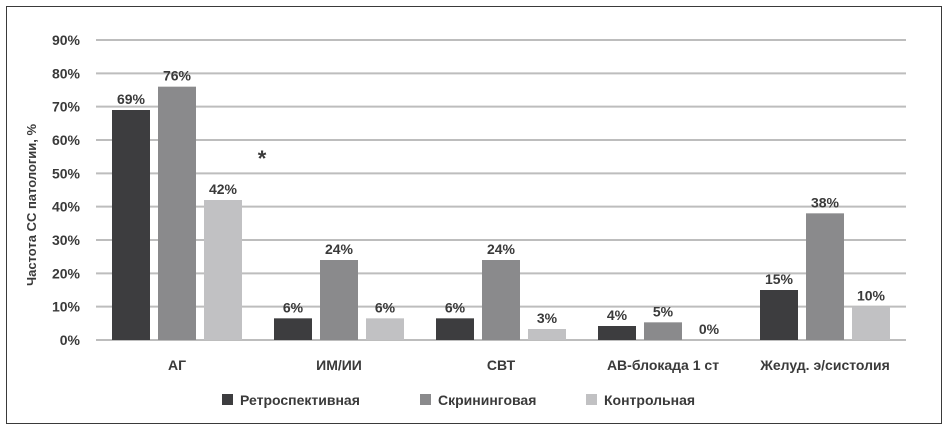  I want to click on y-tick-label-30: 30%, so click(66, 240).